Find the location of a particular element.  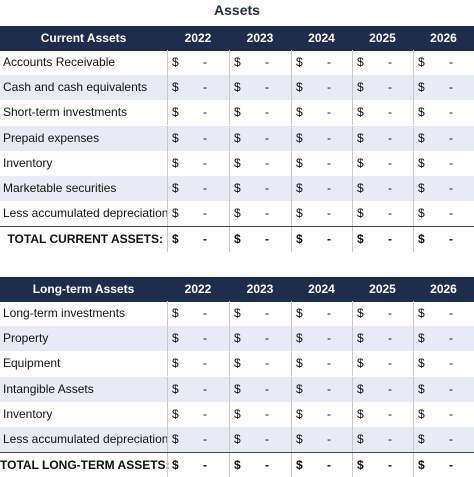

row-label: Prepaid expenses is located at coordinates (51, 137).